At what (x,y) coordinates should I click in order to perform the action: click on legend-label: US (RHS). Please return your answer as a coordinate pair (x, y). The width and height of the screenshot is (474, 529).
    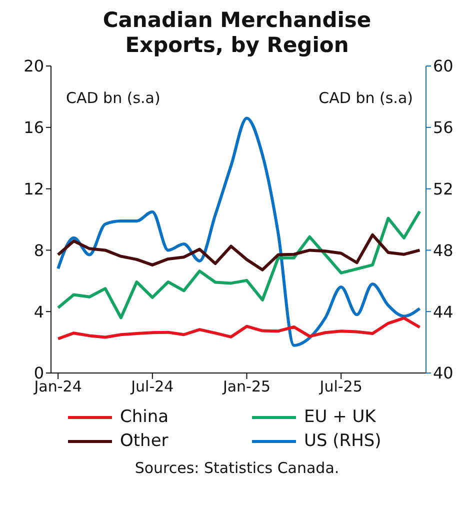
    Looking at the image, I should click on (343, 441).